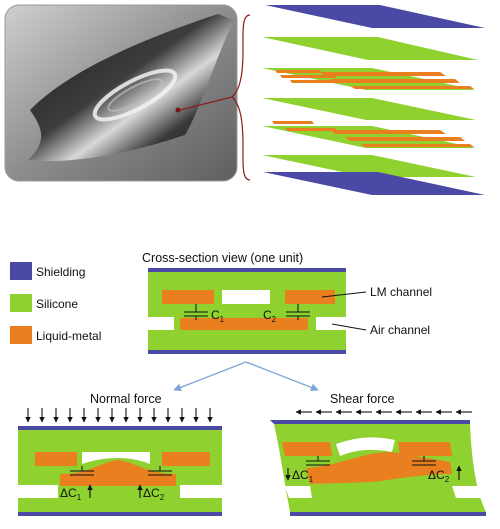  I want to click on normal-dc1-label: ΔC1, so click(71, 494).